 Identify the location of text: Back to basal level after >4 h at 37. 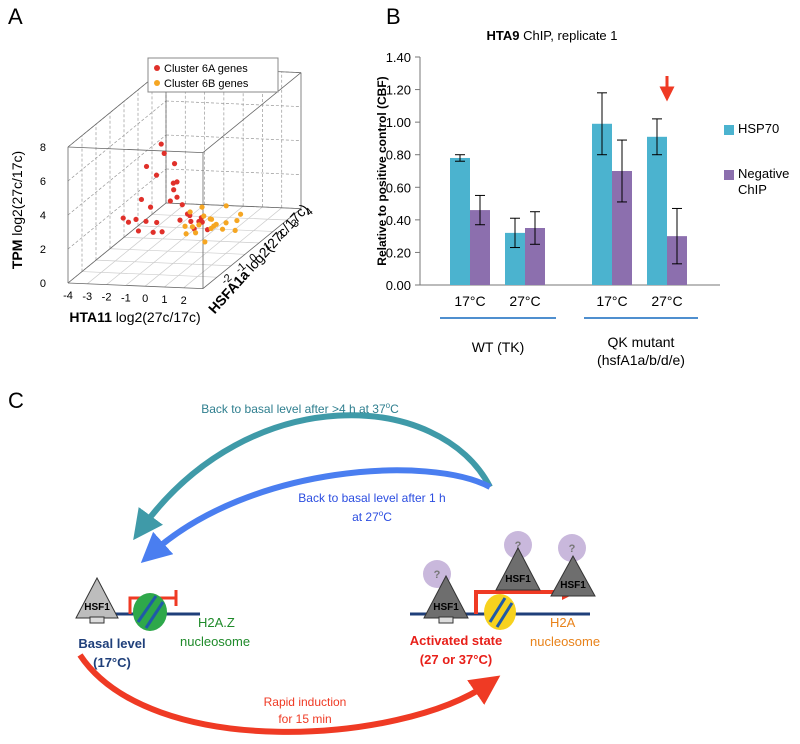
(293, 409).